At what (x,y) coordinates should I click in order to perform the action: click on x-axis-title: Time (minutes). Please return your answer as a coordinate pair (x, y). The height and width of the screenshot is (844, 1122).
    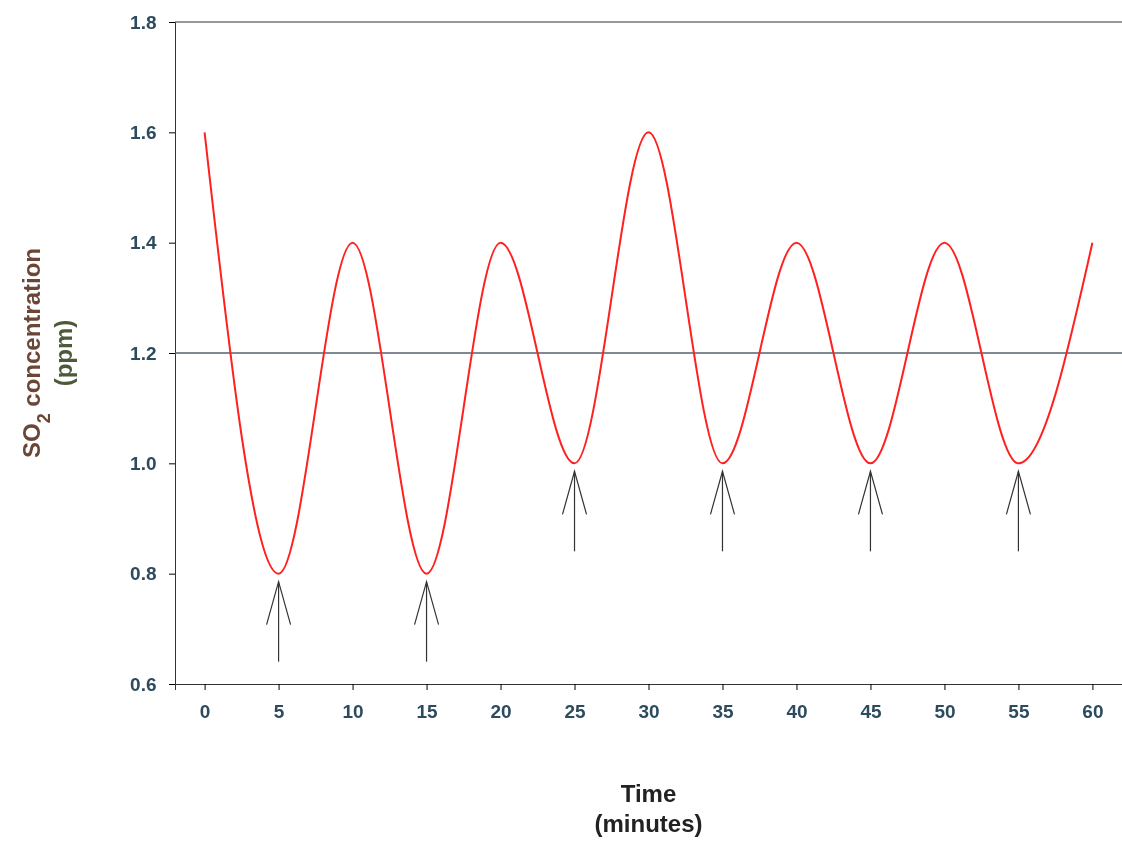
    Looking at the image, I should click on (648, 808).